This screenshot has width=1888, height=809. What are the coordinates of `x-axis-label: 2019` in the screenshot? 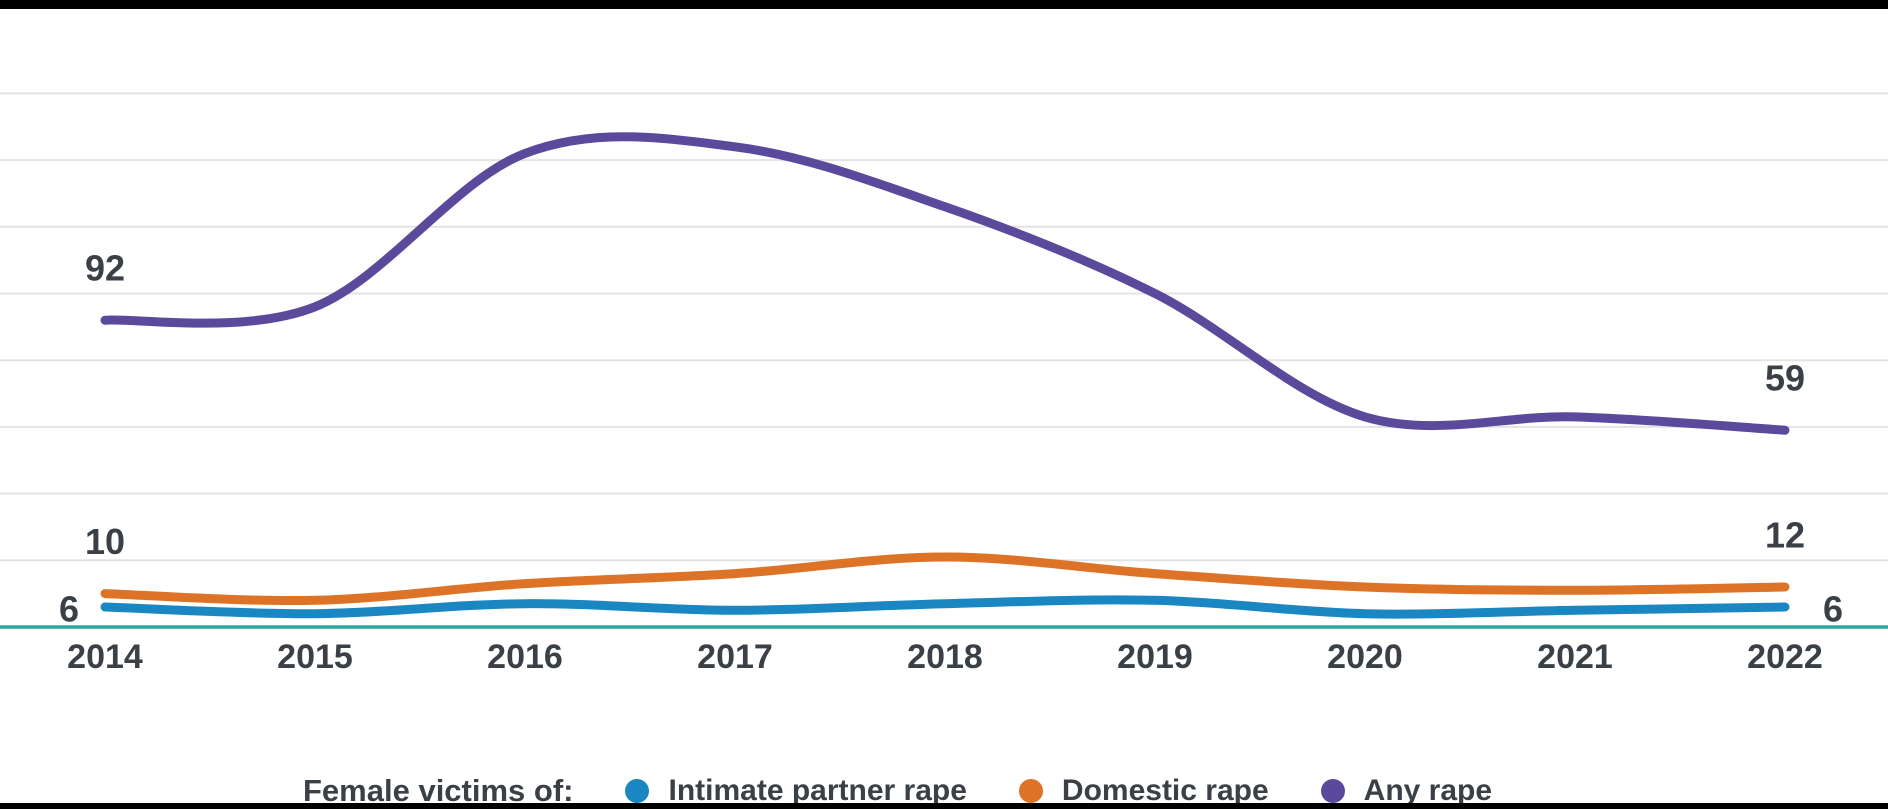 It's located at (1155, 657).